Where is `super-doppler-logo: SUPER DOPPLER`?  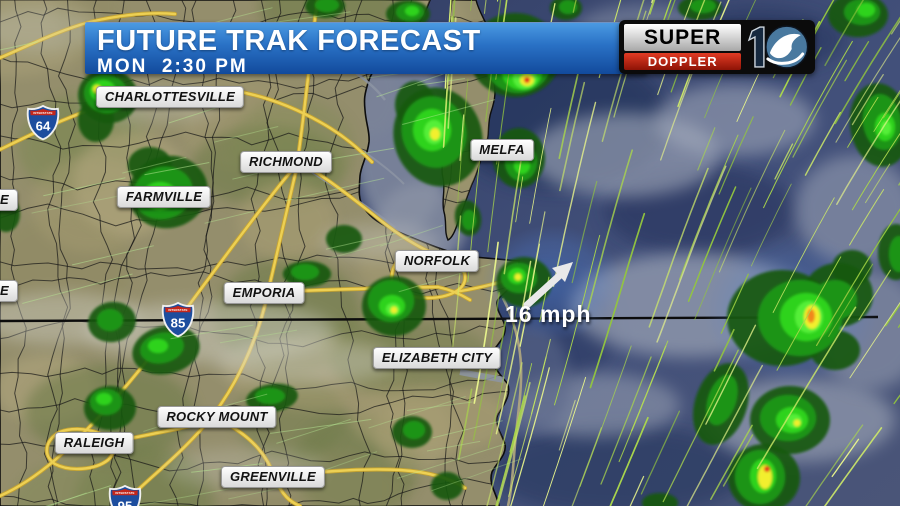
super-doppler-logo: SUPER DOPPLER is located at coordinates (717, 47).